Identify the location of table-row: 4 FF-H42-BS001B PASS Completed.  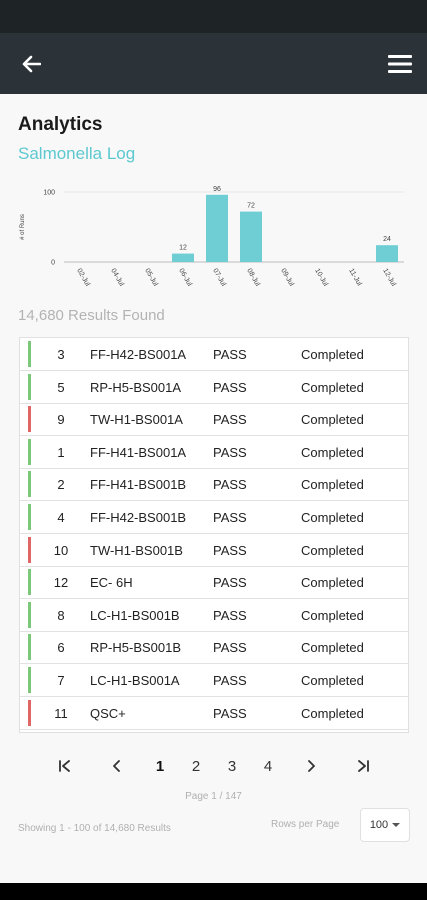
(214, 517).